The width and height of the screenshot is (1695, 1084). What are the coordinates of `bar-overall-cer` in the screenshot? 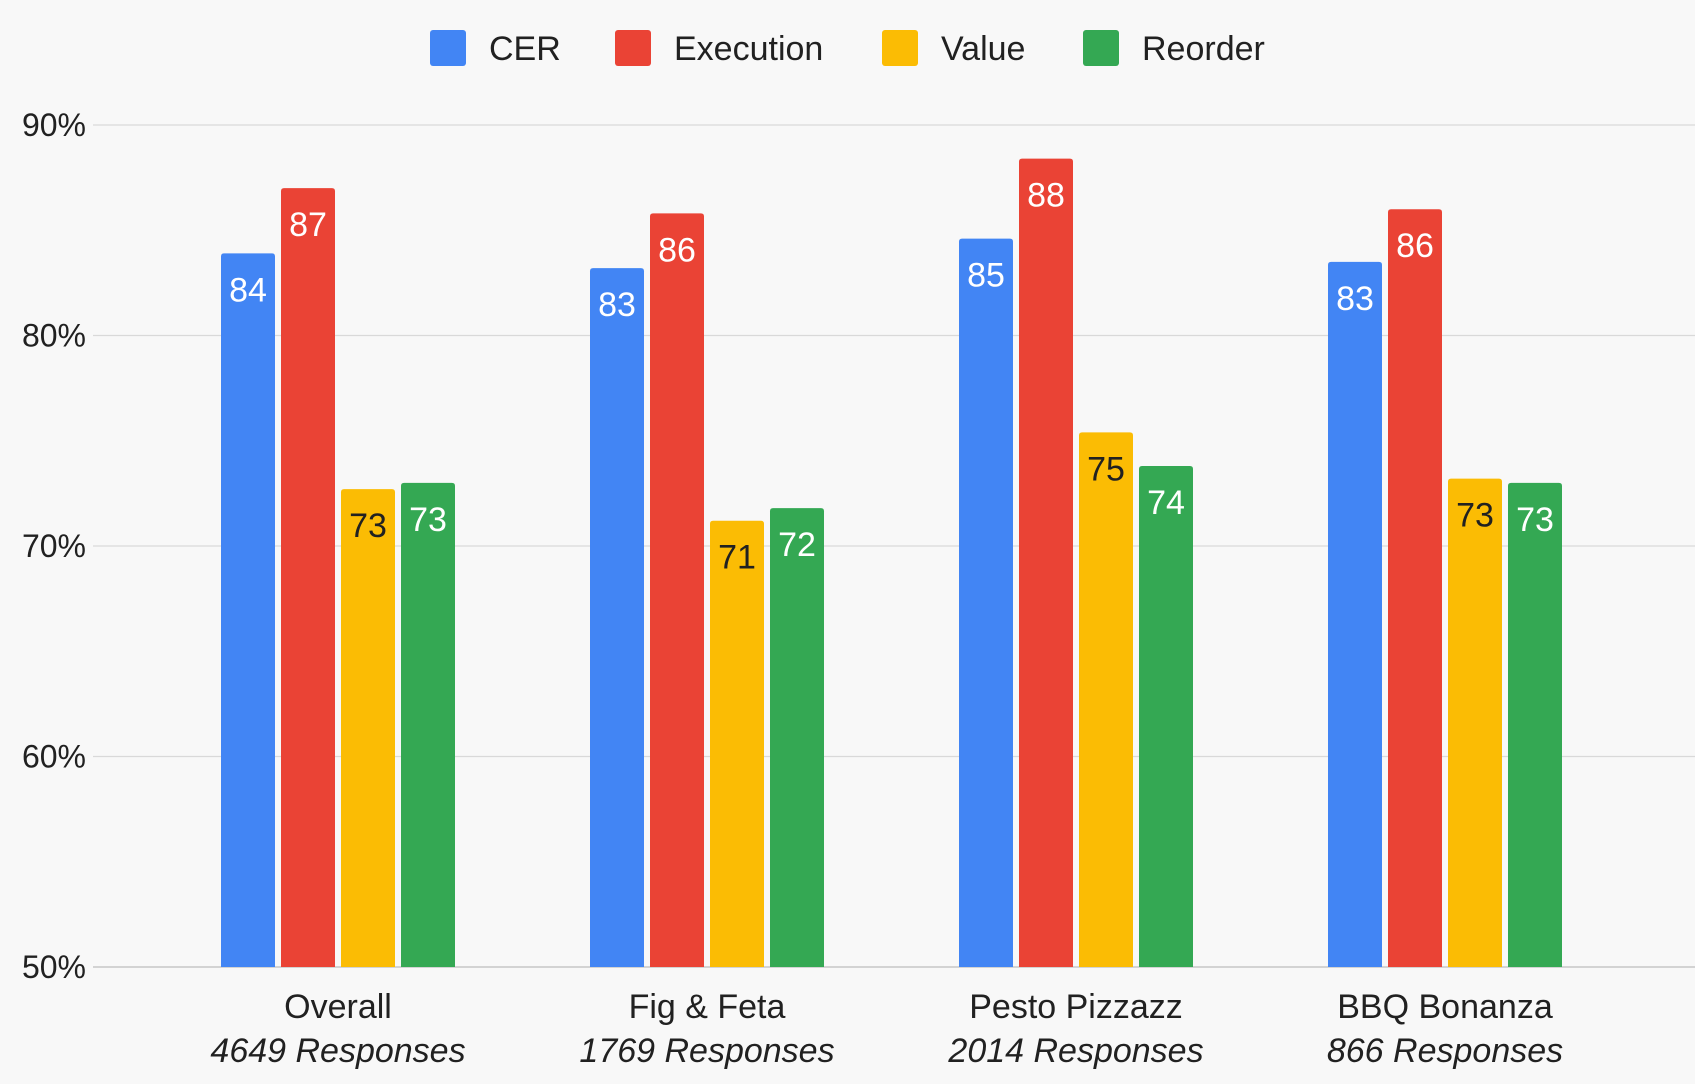 It's located at (248, 610).